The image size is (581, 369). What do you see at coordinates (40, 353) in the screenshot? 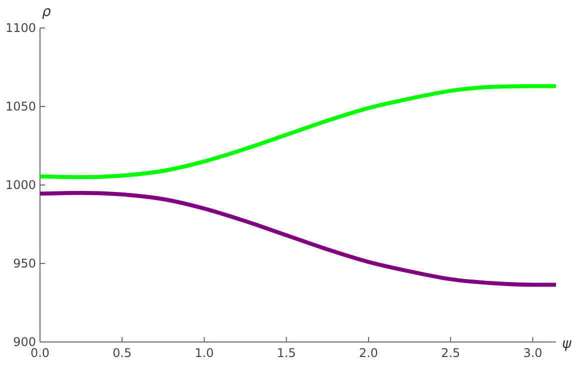
I see `x-tick-label: 0.0` at bounding box center [40, 353].